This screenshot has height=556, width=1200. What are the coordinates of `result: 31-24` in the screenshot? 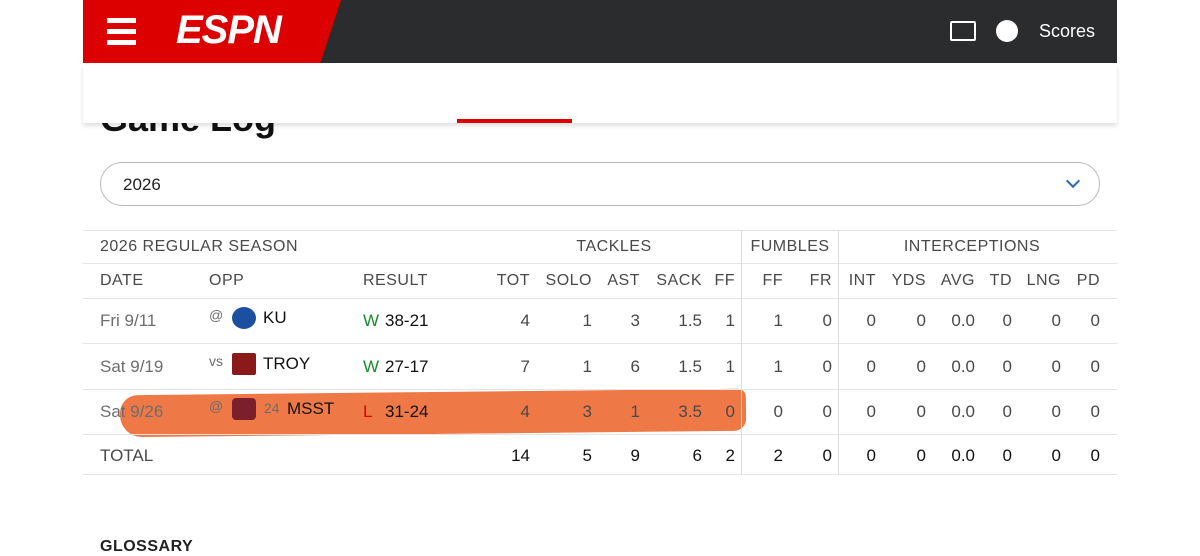 It's located at (407, 411).